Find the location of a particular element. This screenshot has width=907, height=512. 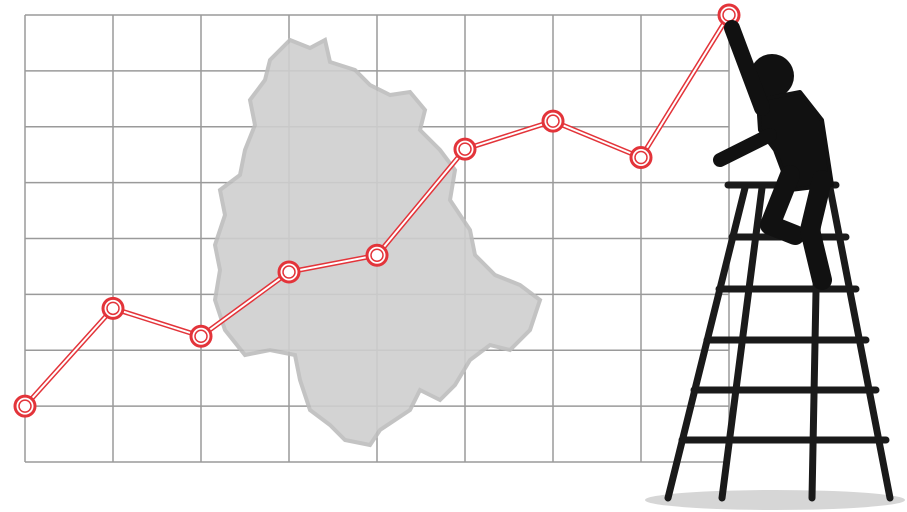

shadow is located at coordinates (775, 500).